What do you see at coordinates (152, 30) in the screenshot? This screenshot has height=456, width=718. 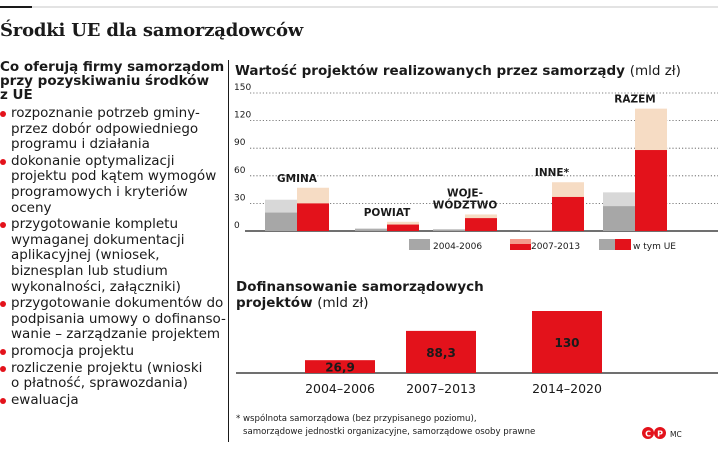 I see `page-title: Środki UE dla samorządowców` at bounding box center [152, 30].